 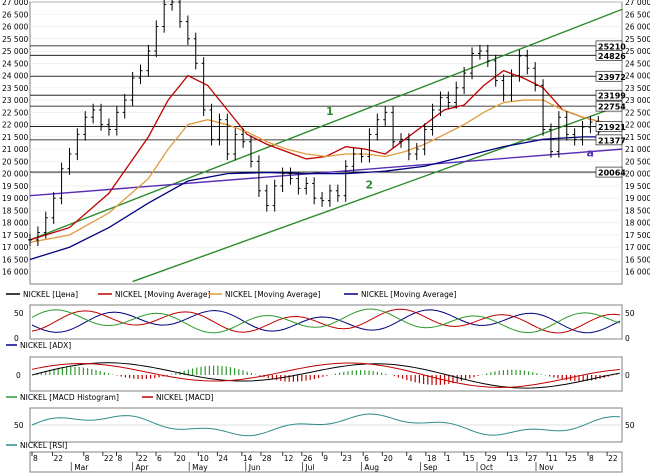 I want to click on x-day-label: 11, so click(x=553, y=458).